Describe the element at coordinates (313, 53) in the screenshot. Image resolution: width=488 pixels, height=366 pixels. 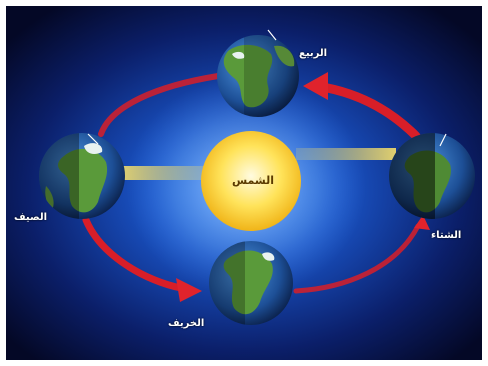
I see `season-label-spring: الربيع` at that location.